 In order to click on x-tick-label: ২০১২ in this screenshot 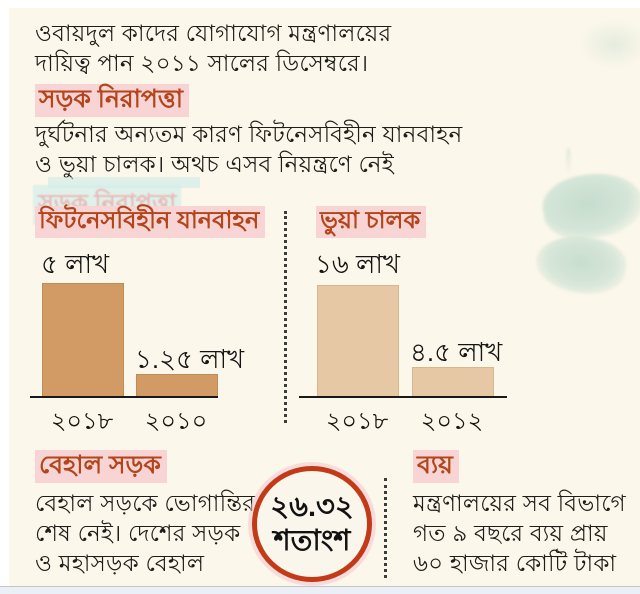, I will do `click(452, 421)`.